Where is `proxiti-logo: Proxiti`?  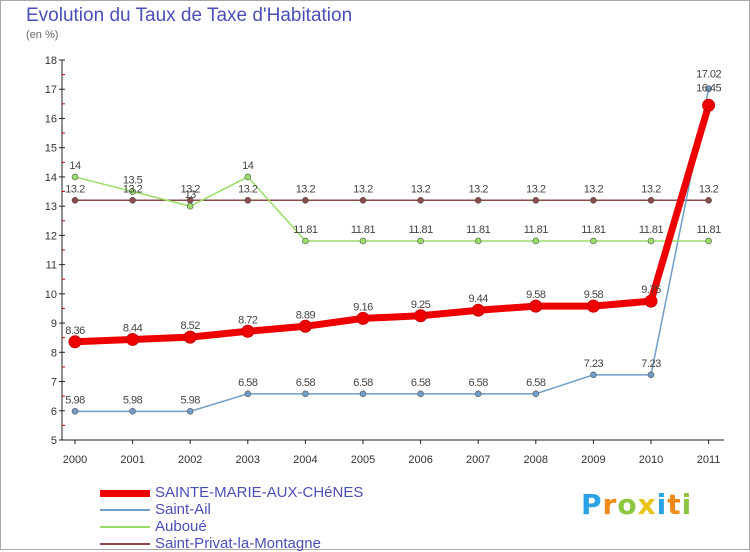 proxiti-logo: Proxiti is located at coordinates (636, 504).